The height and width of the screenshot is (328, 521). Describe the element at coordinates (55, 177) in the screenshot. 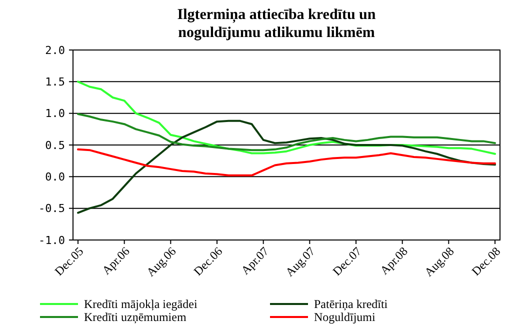

I see `y-tick-label: 0.0` at that location.